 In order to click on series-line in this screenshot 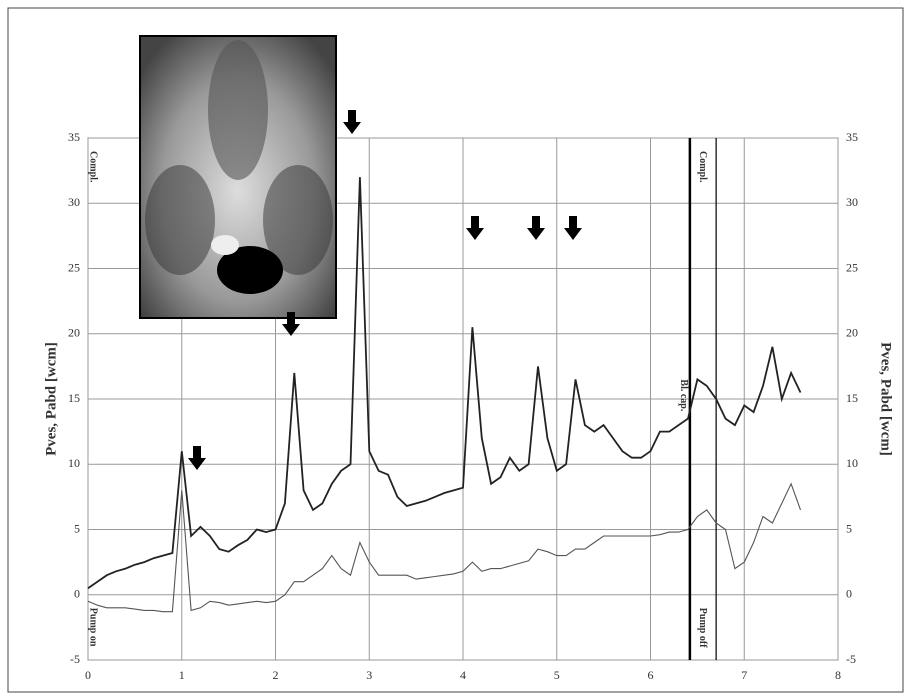, I will do `click(444, 547)`.